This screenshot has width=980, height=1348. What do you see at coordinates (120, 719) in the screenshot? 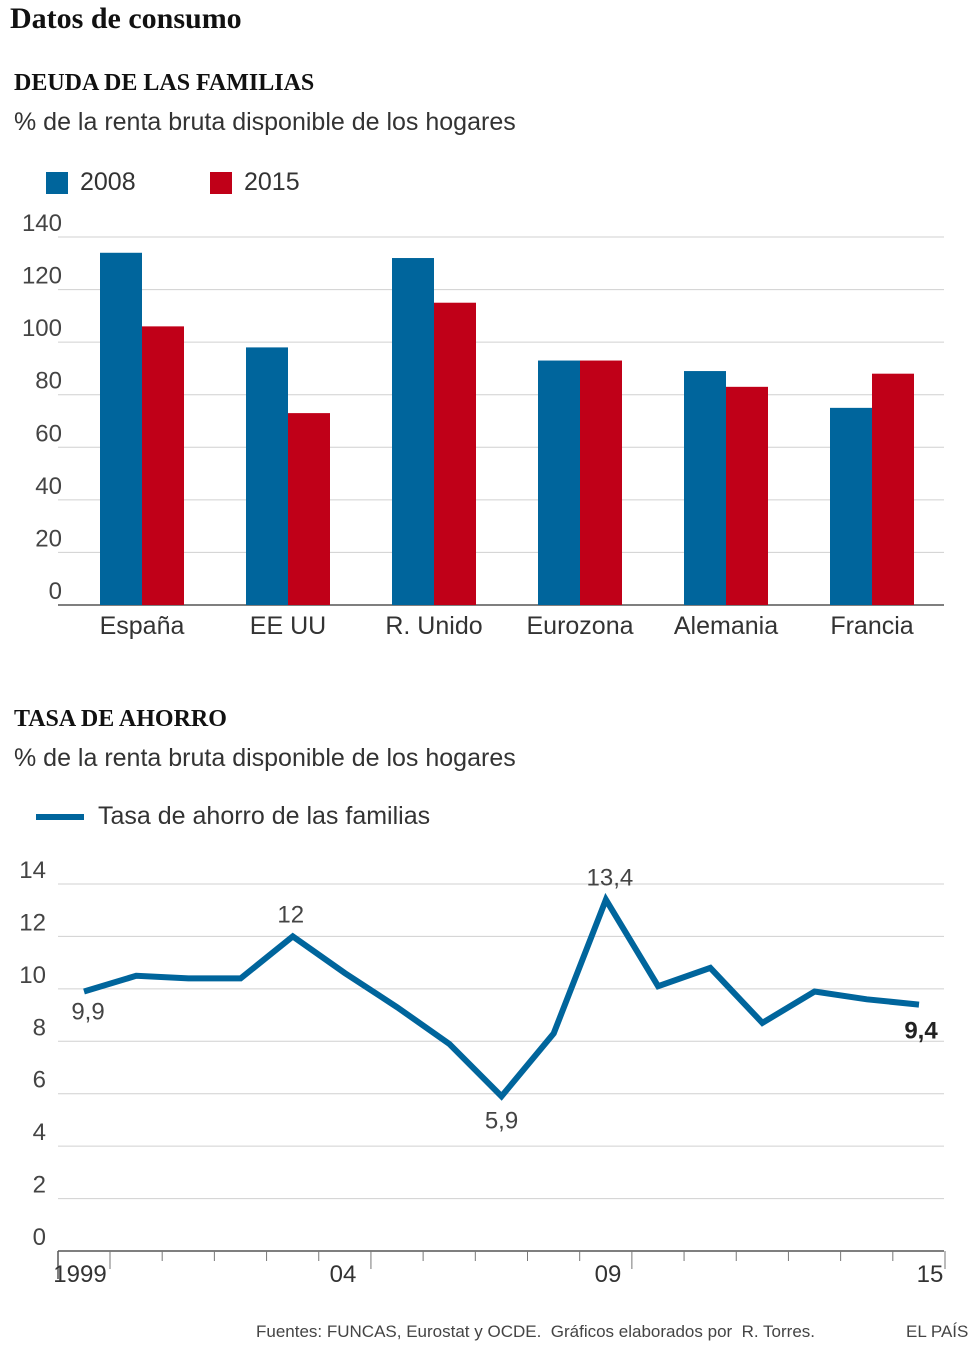
I see `chart2-title: TASA DE AHORRO` at bounding box center [120, 719].